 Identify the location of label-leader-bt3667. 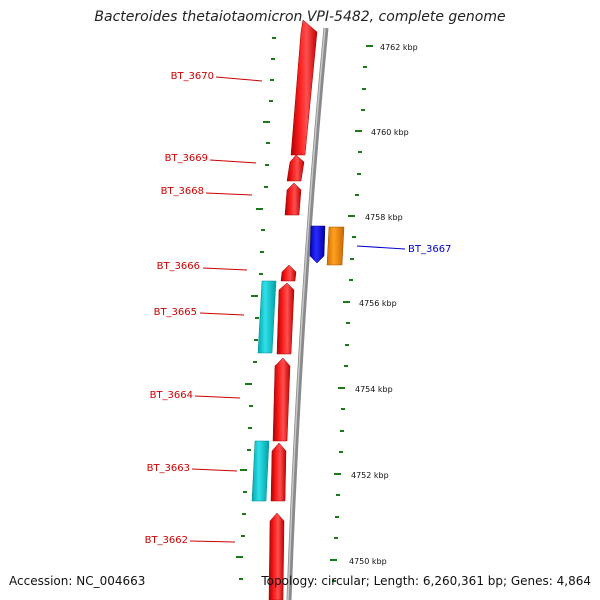
(381, 247).